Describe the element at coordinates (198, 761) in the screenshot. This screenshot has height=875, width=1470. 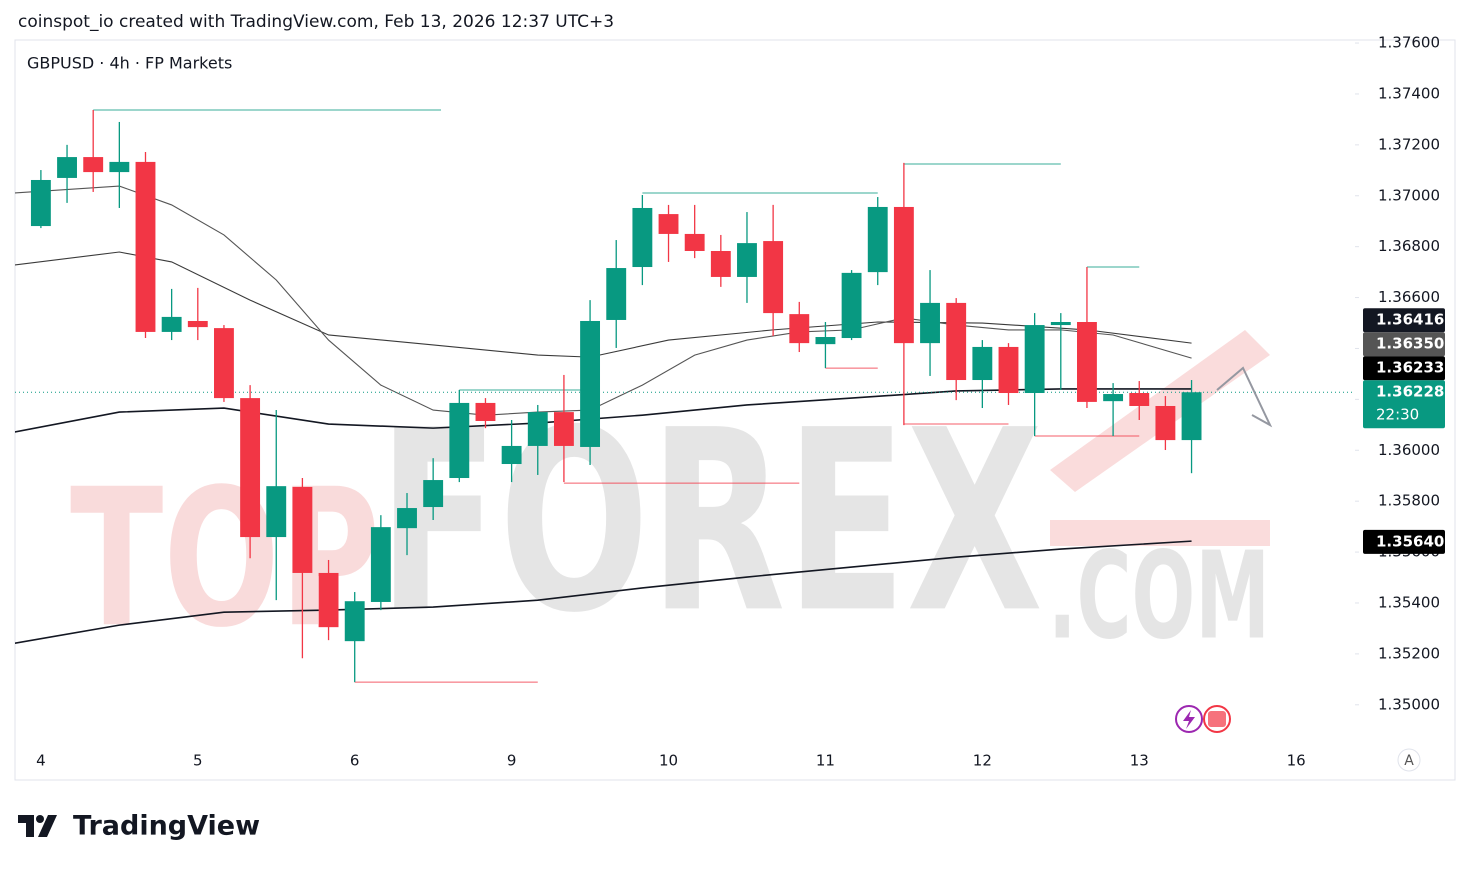
I see `x-tick-label: 5` at that location.